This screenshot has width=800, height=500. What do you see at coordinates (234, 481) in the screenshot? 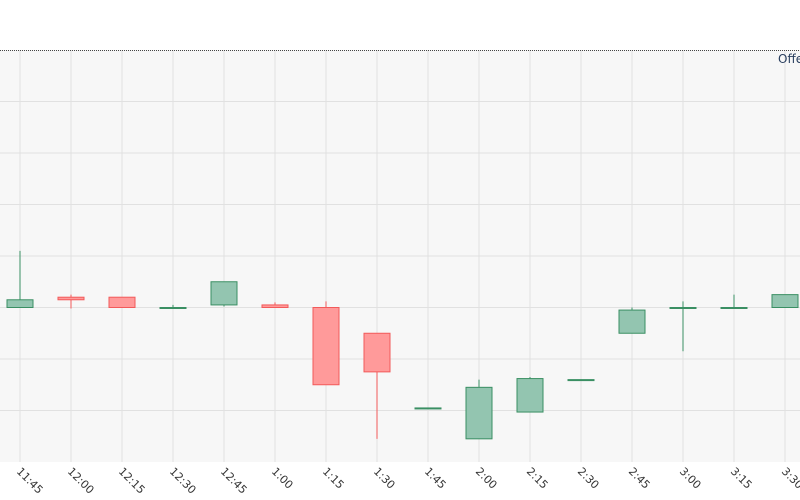
I see `x-tick-label: 12:45` at bounding box center [234, 481].